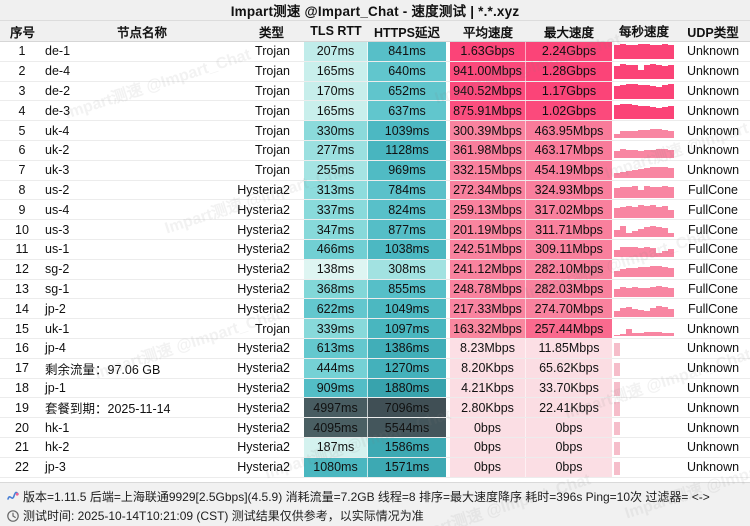  I want to click on tls-rtt-value: 187ms, so click(336, 447).